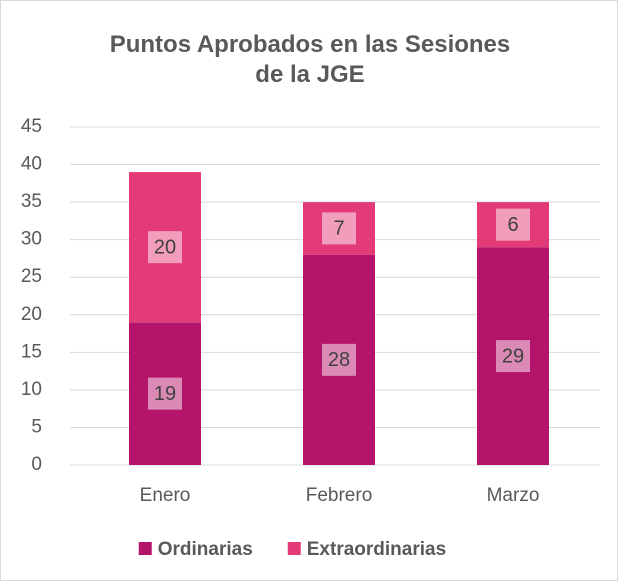 The height and width of the screenshot is (582, 619). I want to click on y-tick-label: 5, so click(36, 426).